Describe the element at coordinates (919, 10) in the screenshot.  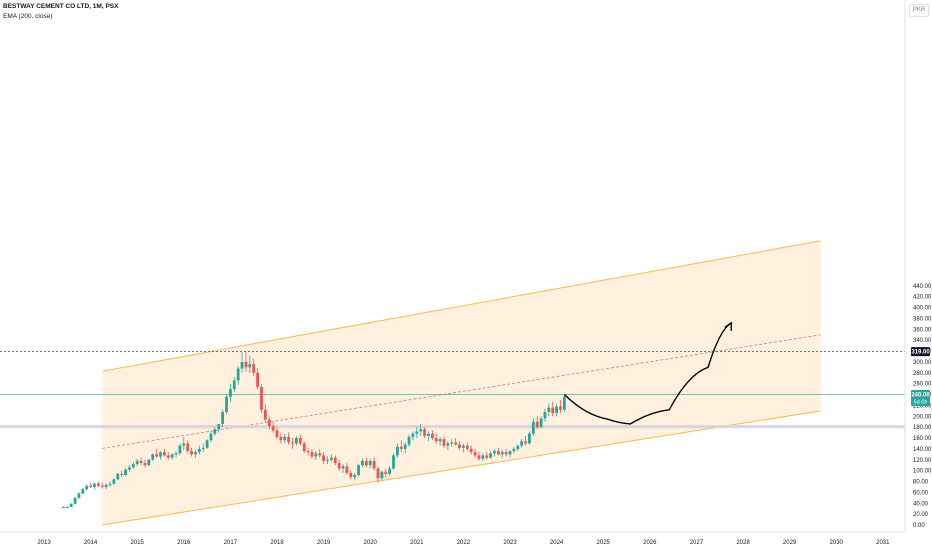
I see `currency-button: PKR` at that location.